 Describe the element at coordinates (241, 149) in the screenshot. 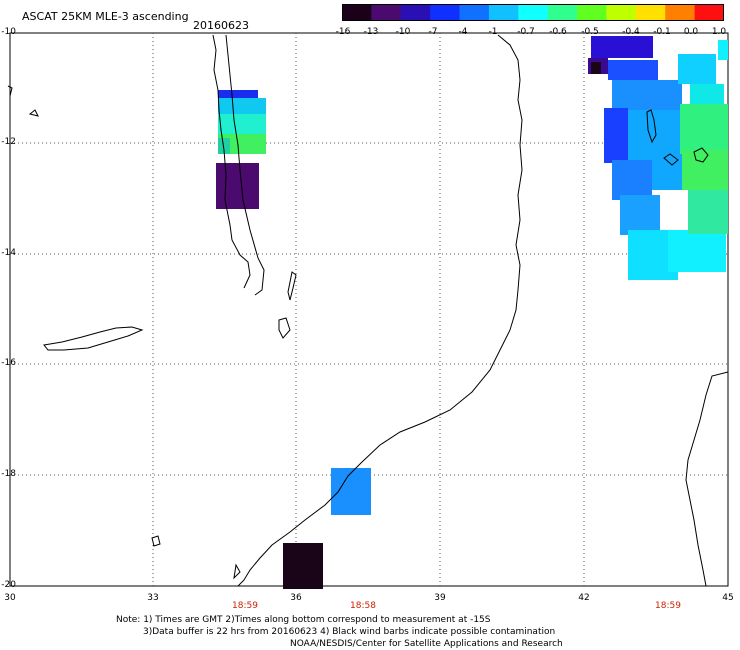

I see `data-swath-lake` at that location.